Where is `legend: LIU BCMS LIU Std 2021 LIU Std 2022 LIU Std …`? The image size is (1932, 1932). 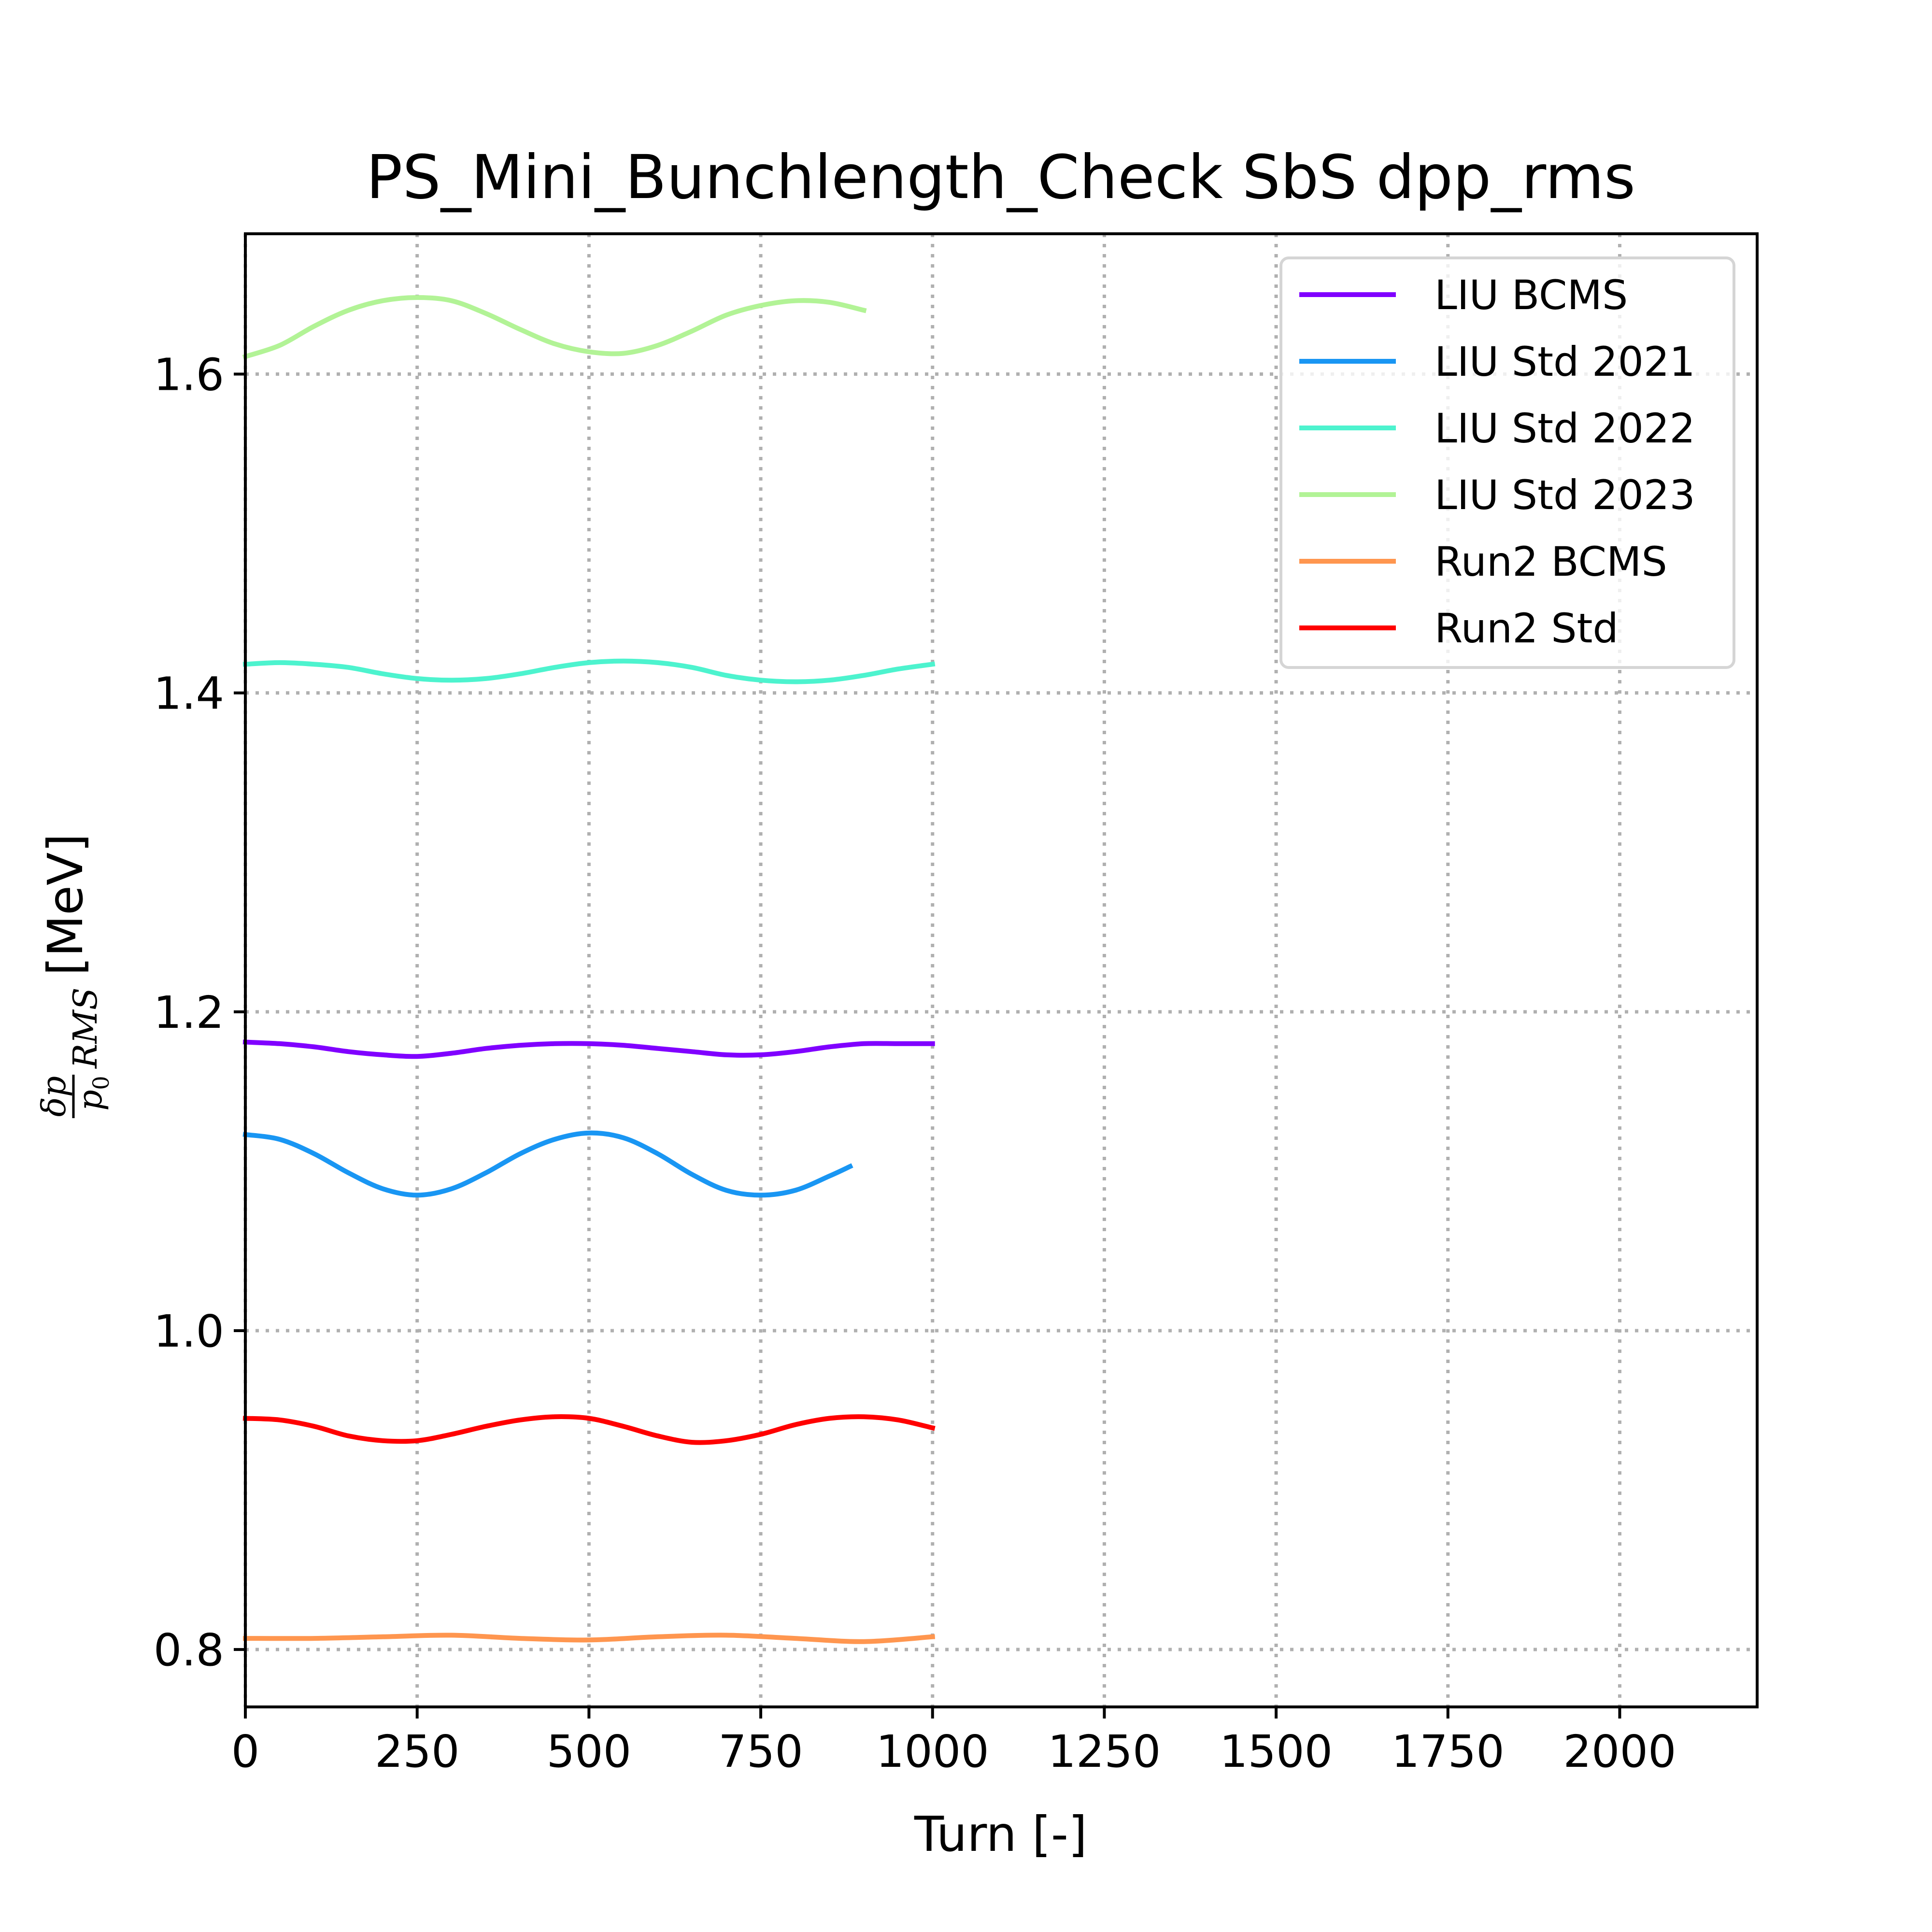
legend: LIU BCMS LIU Std 2021 LIU Std 2022 LIU Std … is located at coordinates (1507, 462).